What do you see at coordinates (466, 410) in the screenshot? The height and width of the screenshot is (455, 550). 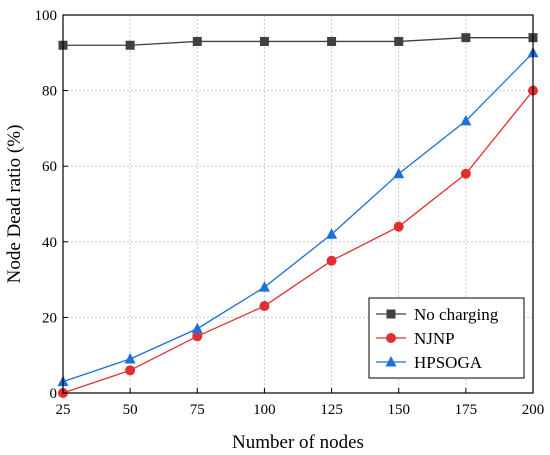 I see `x-tick-label: 175` at bounding box center [466, 410].